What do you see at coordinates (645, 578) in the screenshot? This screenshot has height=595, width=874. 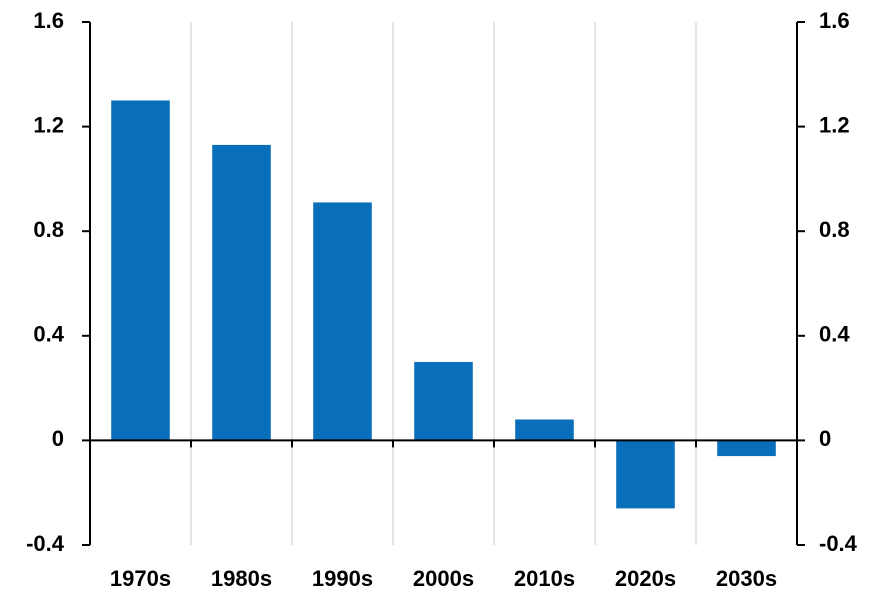 I see `x-tick-label: 2020s` at bounding box center [645, 578].